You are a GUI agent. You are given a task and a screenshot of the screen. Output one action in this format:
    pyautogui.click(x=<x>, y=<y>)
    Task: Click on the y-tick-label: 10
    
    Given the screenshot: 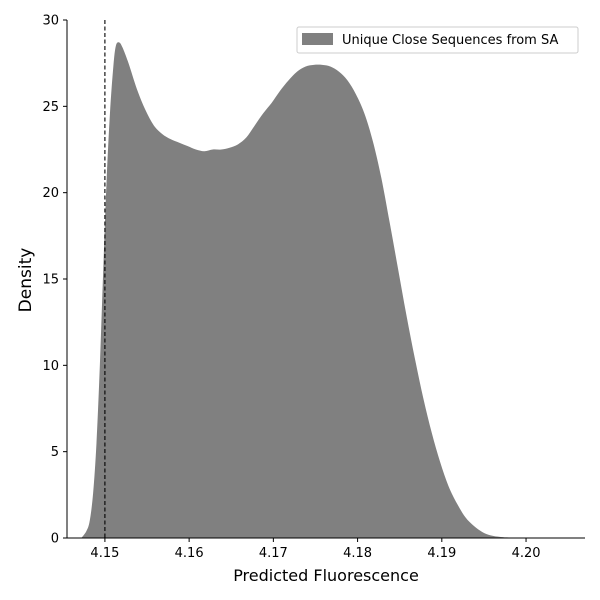 What is the action you would take?
    pyautogui.click(x=50, y=366)
    